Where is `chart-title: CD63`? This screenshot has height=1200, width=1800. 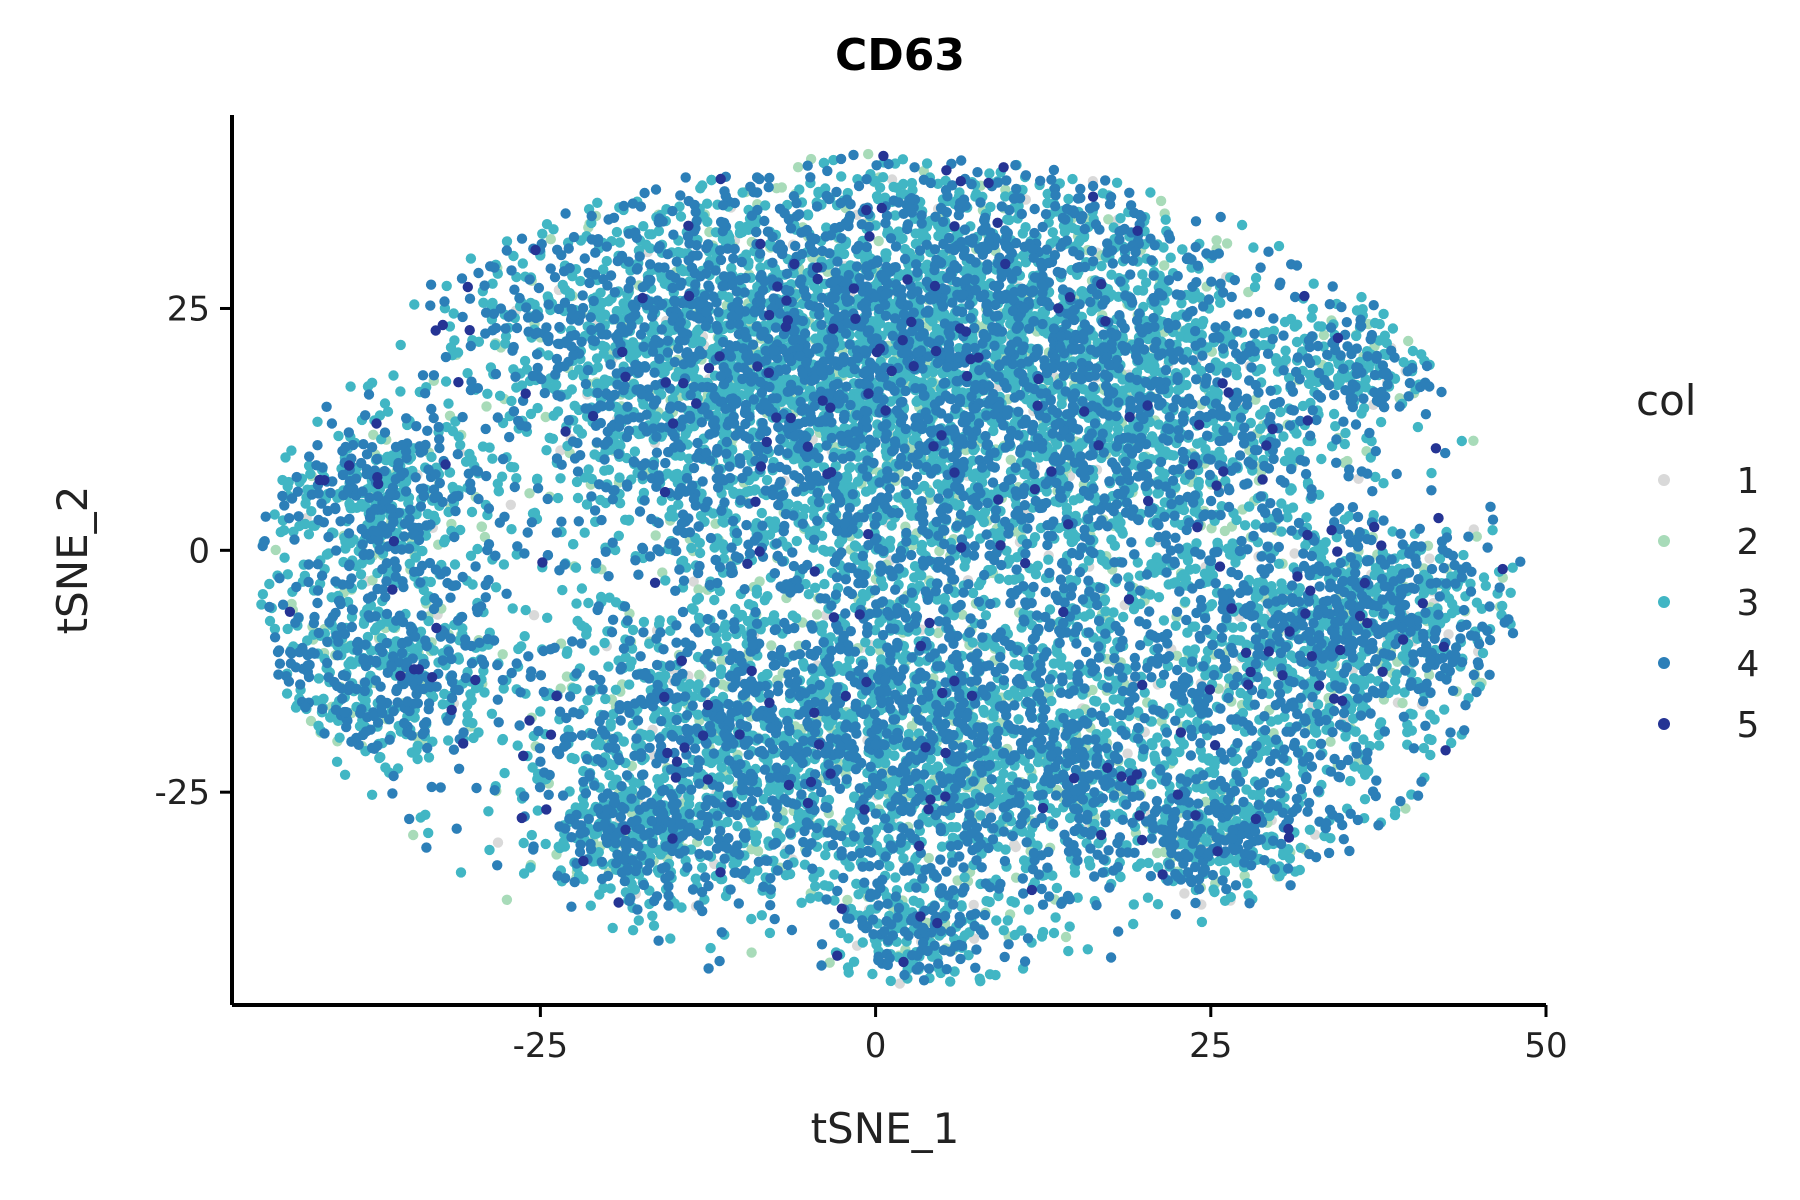
chart-title: CD63 is located at coordinates (900, 55).